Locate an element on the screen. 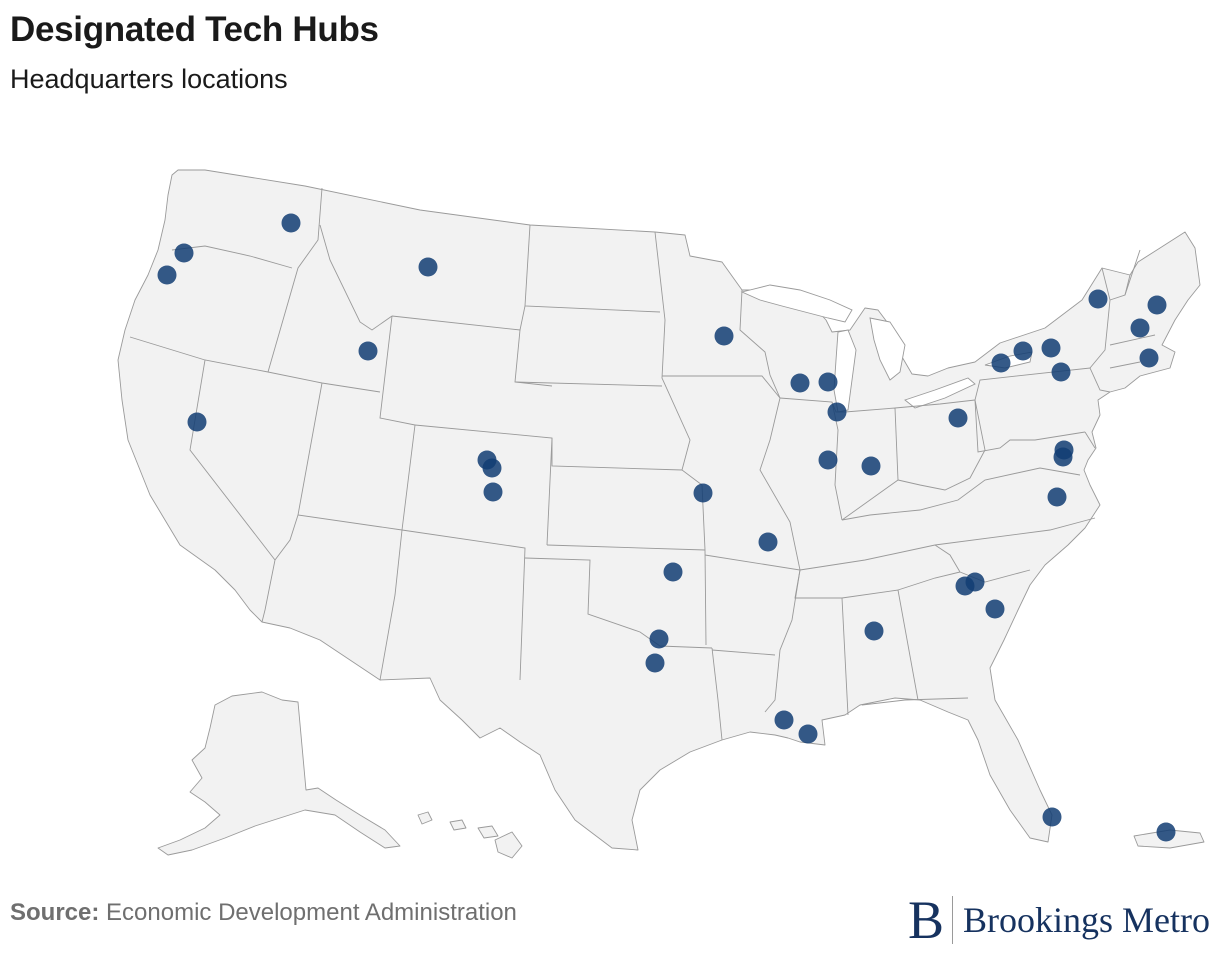  source-text: Economic Development Administration is located at coordinates (311, 912).